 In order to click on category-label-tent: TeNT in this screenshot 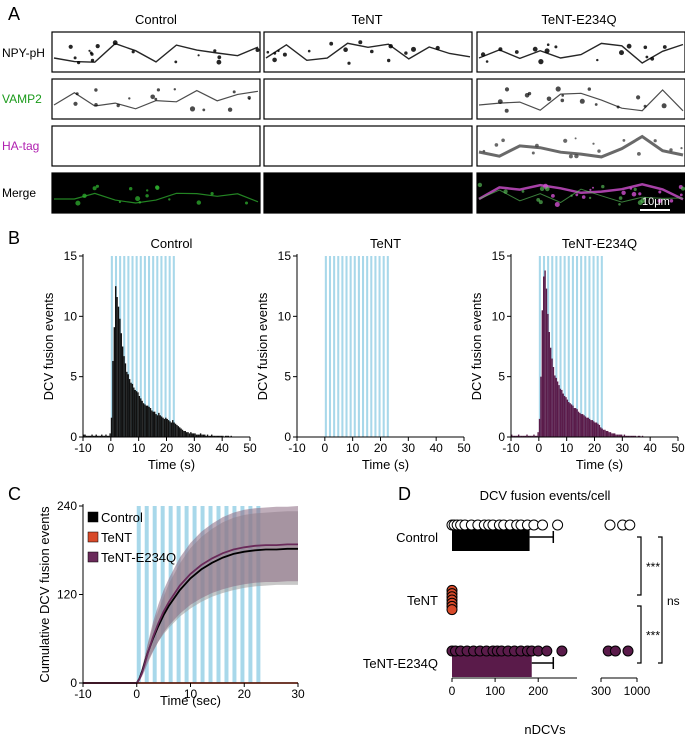, I will do `click(422, 600)`.